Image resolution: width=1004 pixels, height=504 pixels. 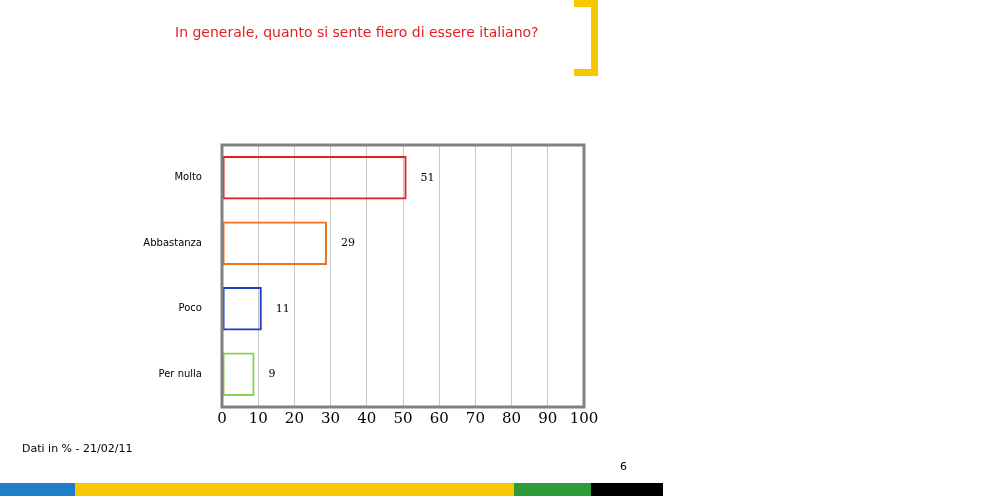 I want to click on x-tick-label: 90, so click(x=548, y=417).